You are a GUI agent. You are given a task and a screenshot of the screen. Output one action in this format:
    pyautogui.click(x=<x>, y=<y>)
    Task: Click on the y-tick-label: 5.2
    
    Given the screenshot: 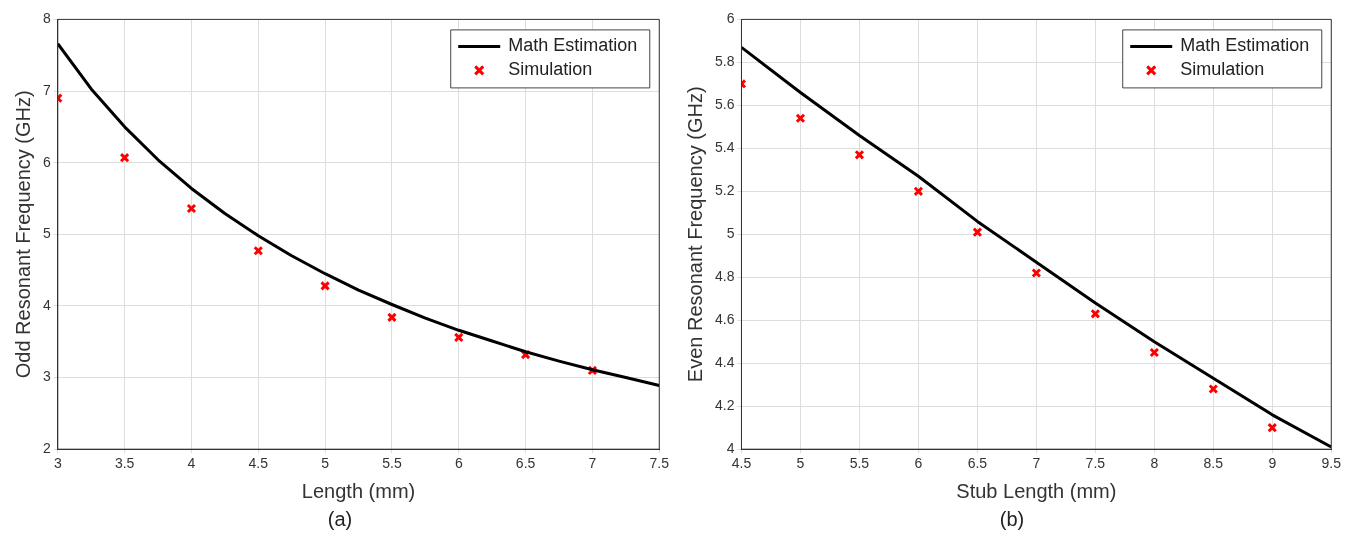 What is the action you would take?
    pyautogui.click(x=724, y=190)
    